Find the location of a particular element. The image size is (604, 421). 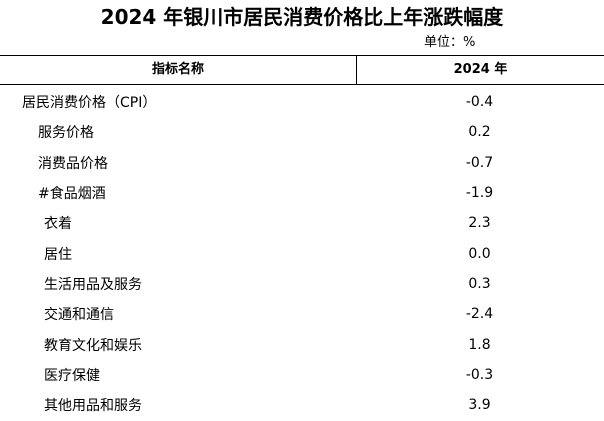

row-value: 1.8 is located at coordinates (479, 344).